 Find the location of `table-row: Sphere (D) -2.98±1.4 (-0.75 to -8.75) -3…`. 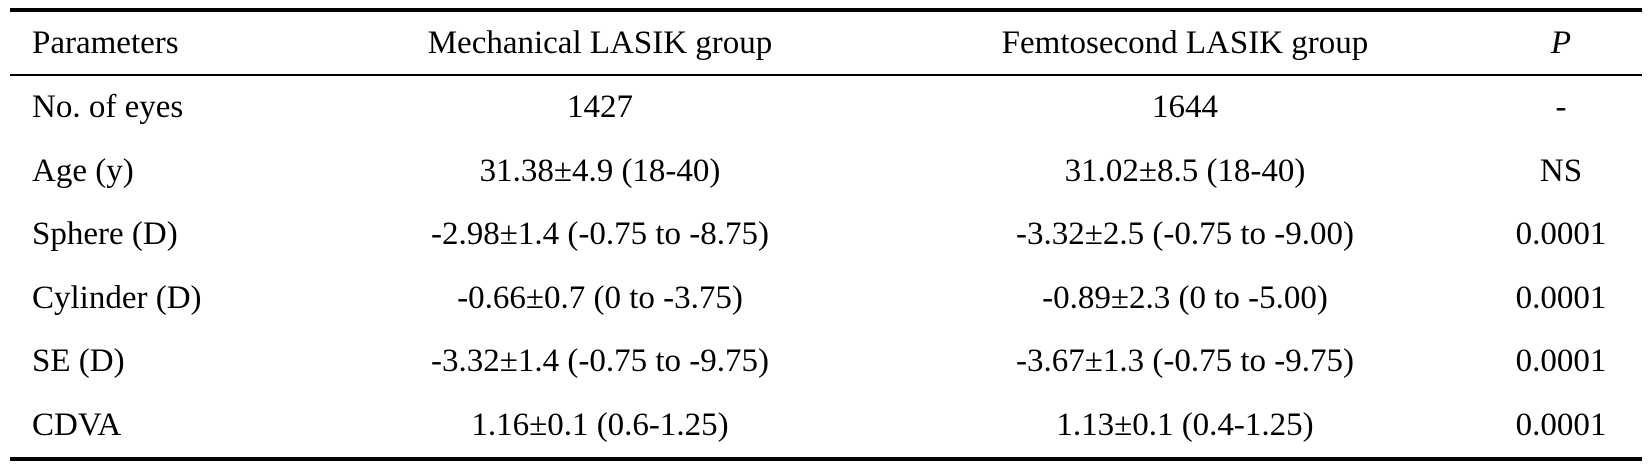

table-row: Sphere (D) -2.98±1.4 (-0.75 to -8.75) -3… is located at coordinates (826, 235).